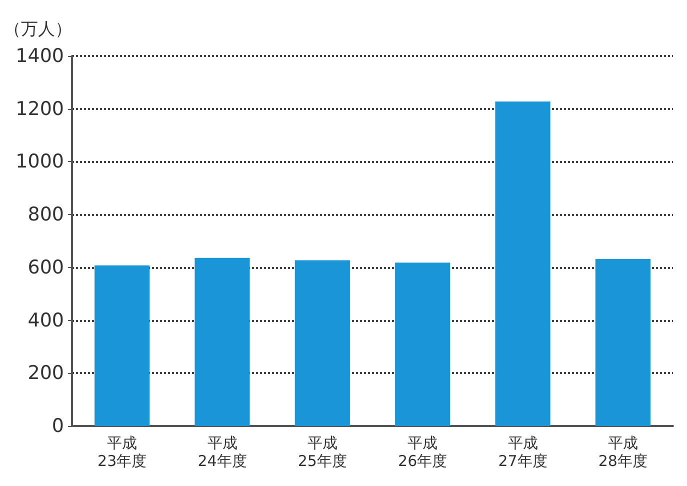 Image resolution: width=687 pixels, height=486 pixels. I want to click on y-tick-label: 800, so click(46, 215).